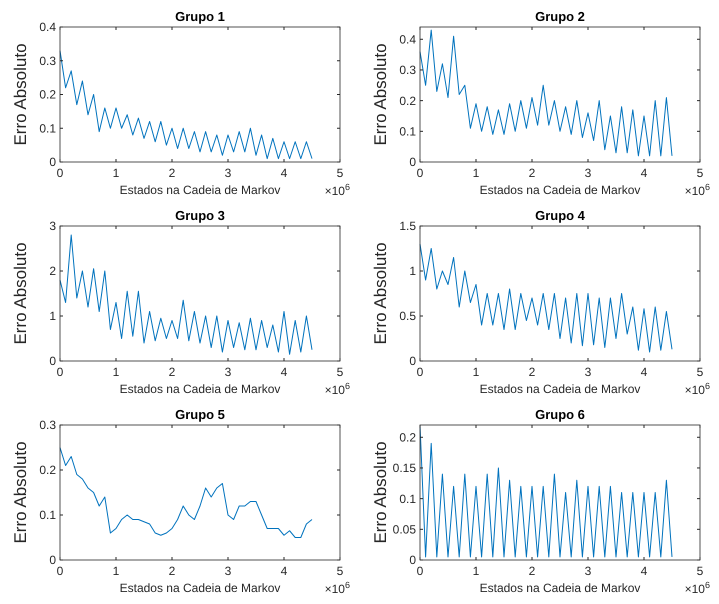 Image resolution: width=719 pixels, height=604 pixels. What do you see at coordinates (560, 215) in the screenshot?
I see `chart-title: Grupo 4` at bounding box center [560, 215].